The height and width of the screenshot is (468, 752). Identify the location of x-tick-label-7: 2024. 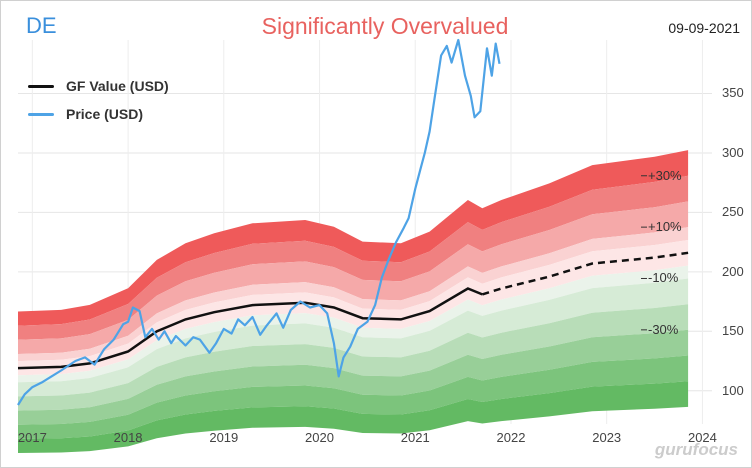
(702, 437).